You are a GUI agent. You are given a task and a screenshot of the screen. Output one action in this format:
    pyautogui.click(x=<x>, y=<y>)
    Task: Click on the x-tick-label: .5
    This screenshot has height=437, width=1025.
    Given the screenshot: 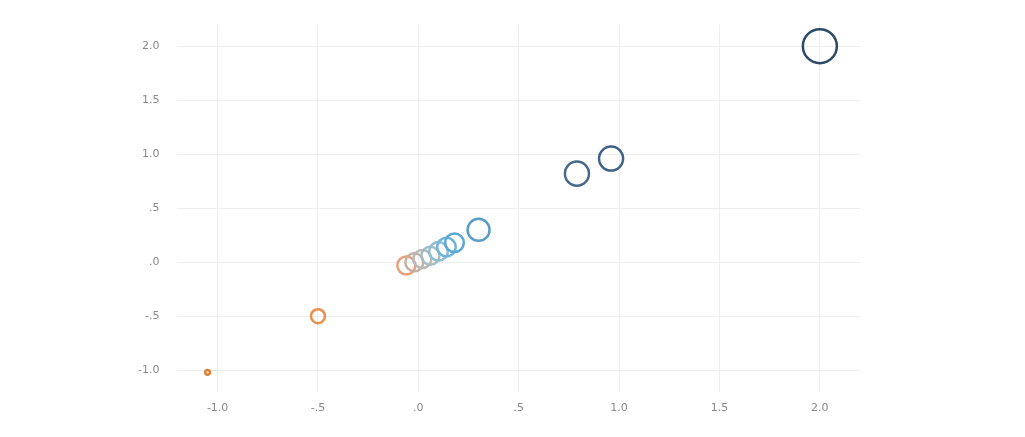 What is the action you would take?
    pyautogui.click(x=518, y=408)
    